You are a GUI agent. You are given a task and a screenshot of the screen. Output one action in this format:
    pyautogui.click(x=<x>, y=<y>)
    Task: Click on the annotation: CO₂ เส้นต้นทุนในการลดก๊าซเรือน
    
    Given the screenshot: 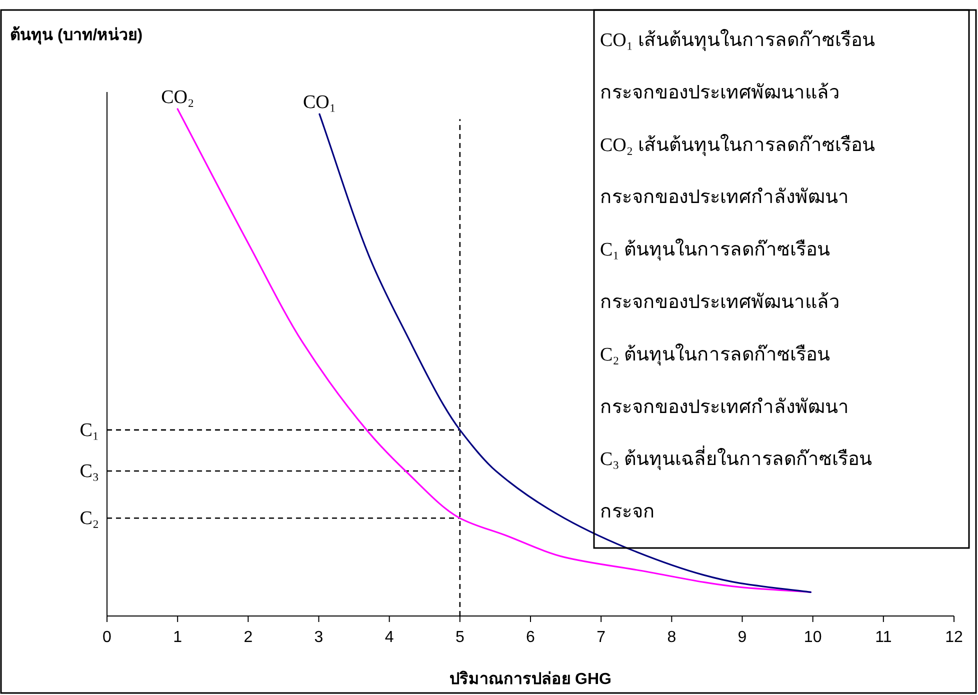 What is the action you would take?
    pyautogui.click(x=737, y=145)
    